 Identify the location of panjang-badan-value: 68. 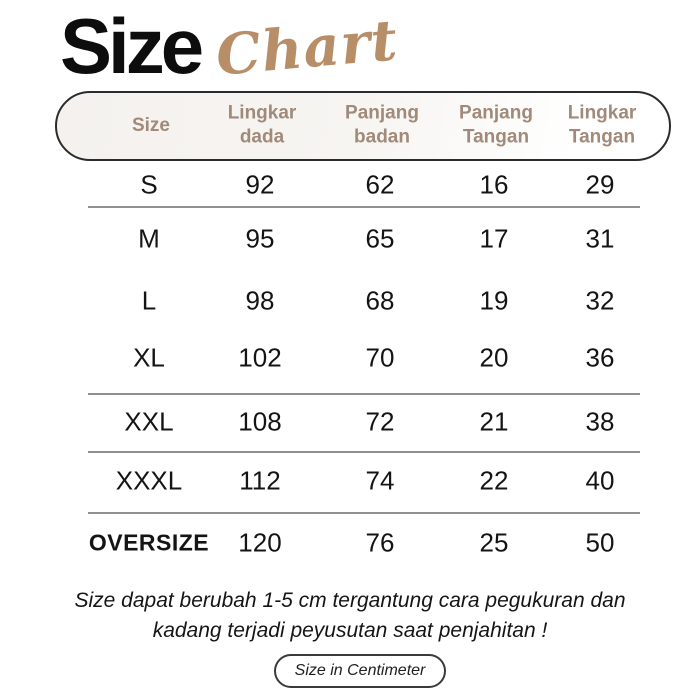
(380, 300).